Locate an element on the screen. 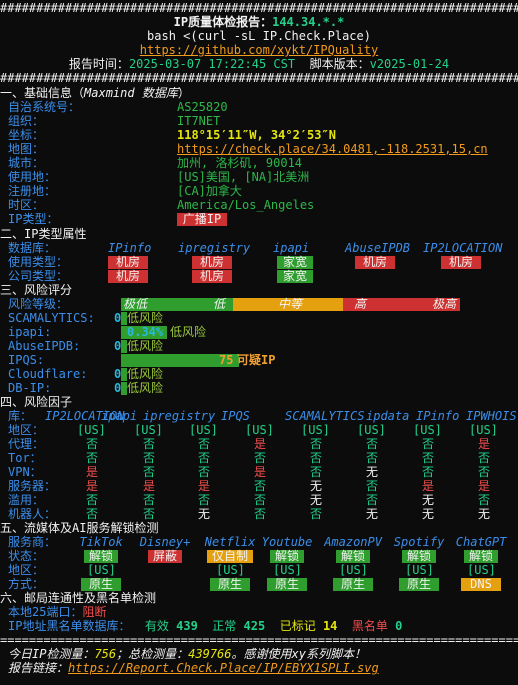 The image size is (518, 685). factor-cell-5-6: 无 is located at coordinates (428, 500).